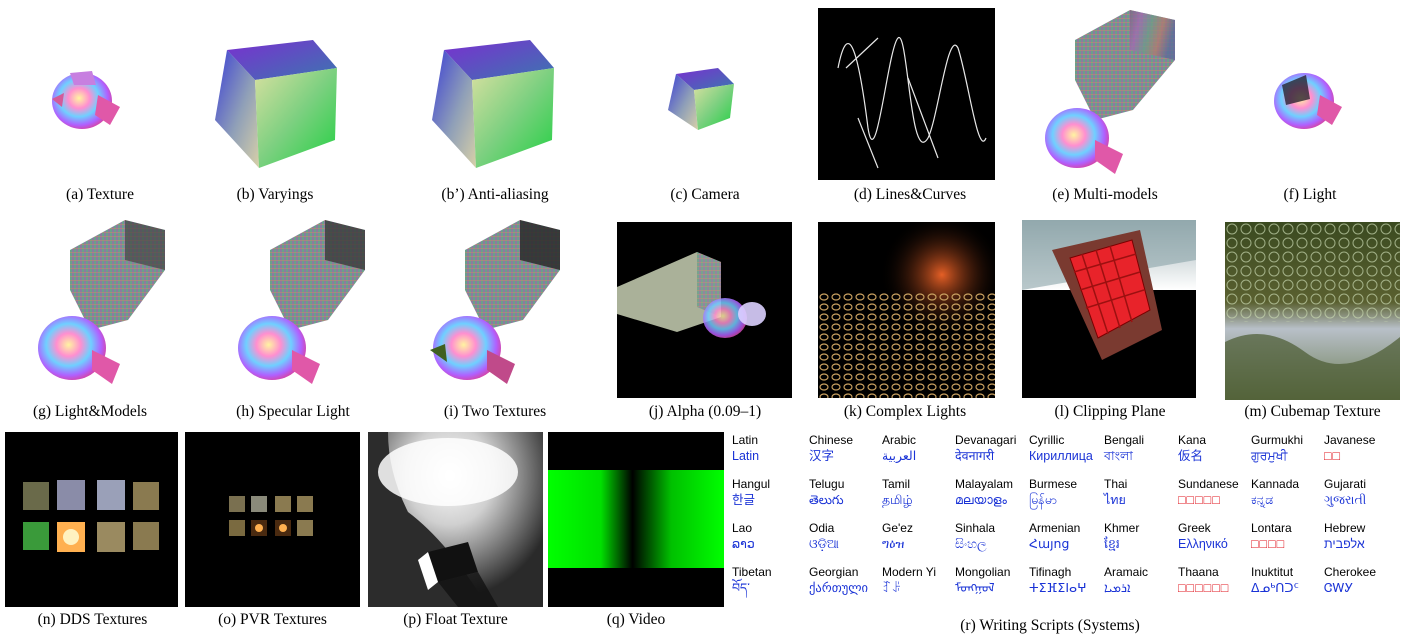 The width and height of the screenshot is (1411, 637). I want to click on script-native: தமிழ், so click(897, 500).